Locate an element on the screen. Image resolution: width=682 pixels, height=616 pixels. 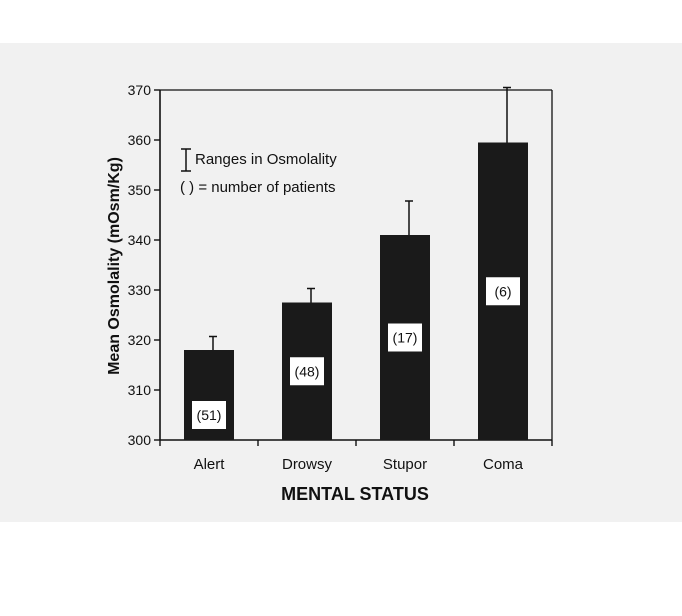
y-ticks: 300 310 320 330 340 350 360 370 is located at coordinates (144, 265).